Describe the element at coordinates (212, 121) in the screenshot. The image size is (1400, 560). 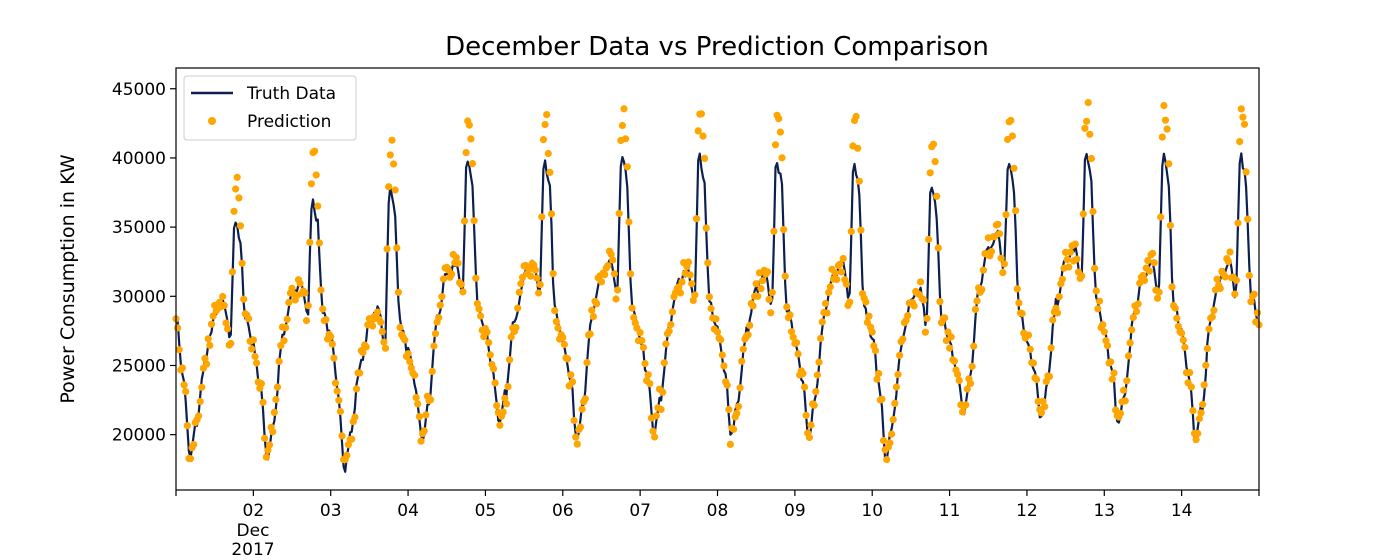
I see `legend-prediction-dot-icon` at that location.